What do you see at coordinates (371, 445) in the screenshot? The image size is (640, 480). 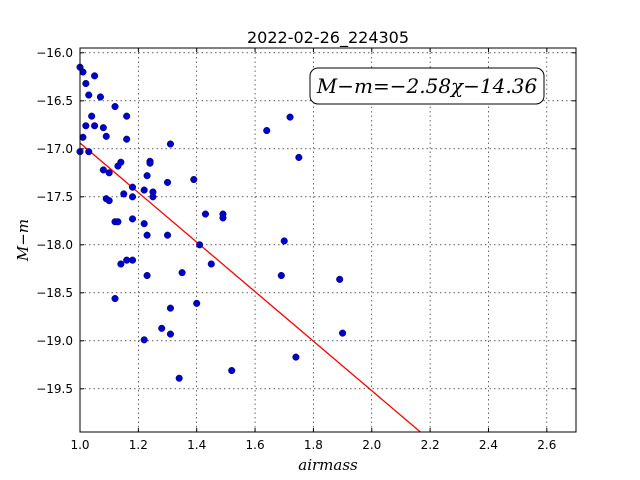 I see `x-tick-label: 2.0` at bounding box center [371, 445].